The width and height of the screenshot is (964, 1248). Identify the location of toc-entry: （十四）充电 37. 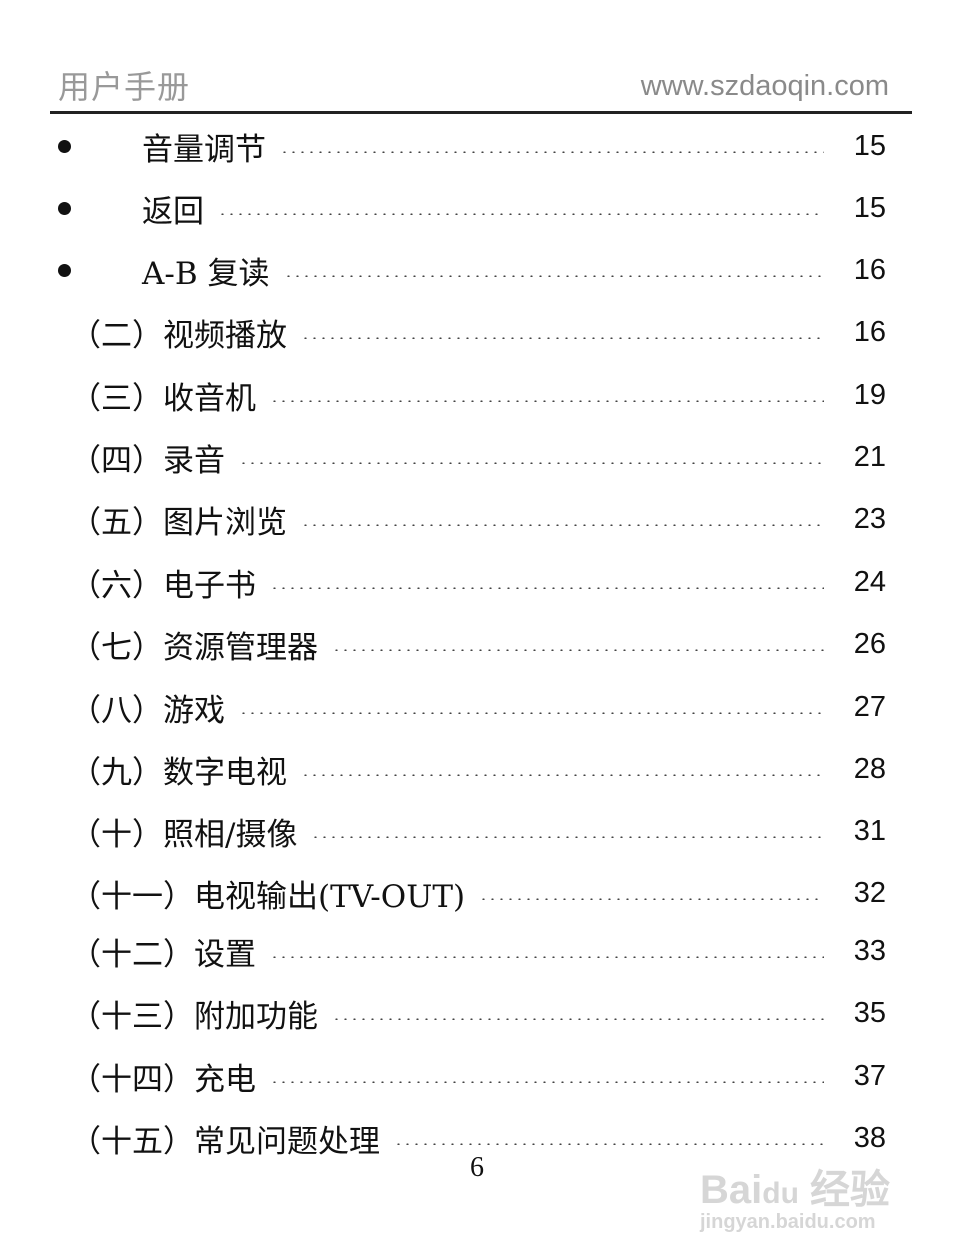
(482, 1076).